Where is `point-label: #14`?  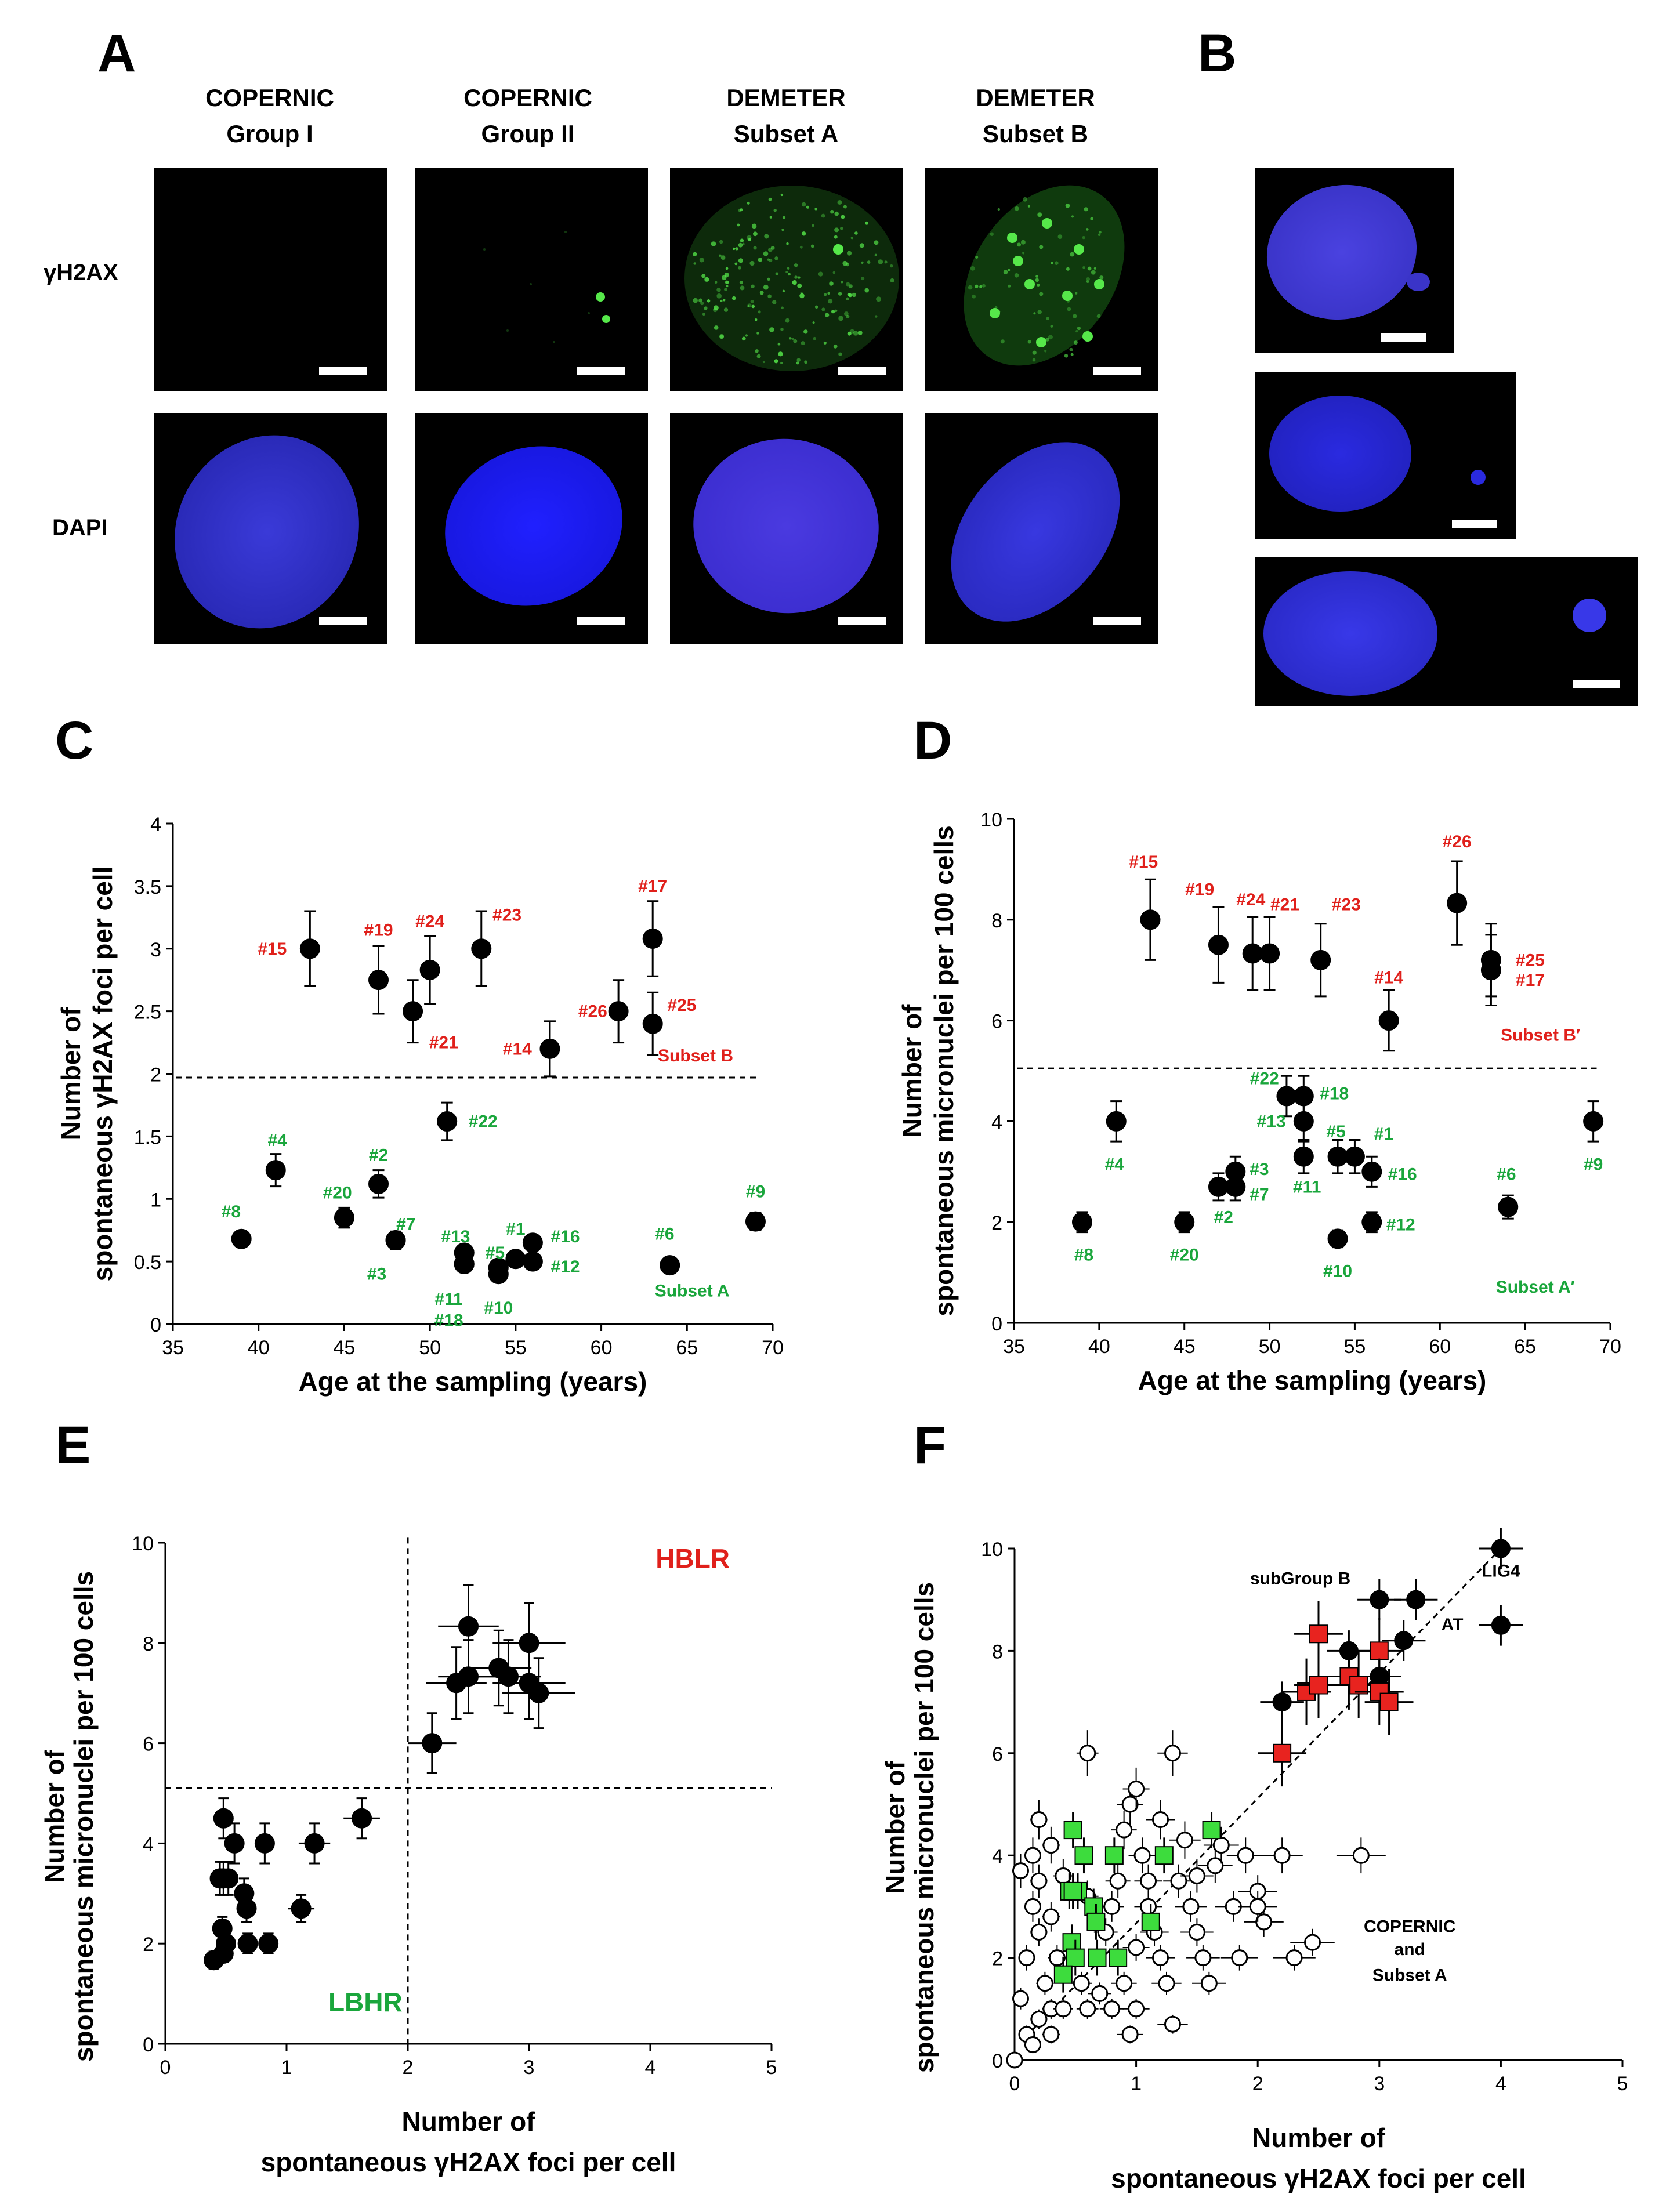 point-label: #14 is located at coordinates (517, 1048).